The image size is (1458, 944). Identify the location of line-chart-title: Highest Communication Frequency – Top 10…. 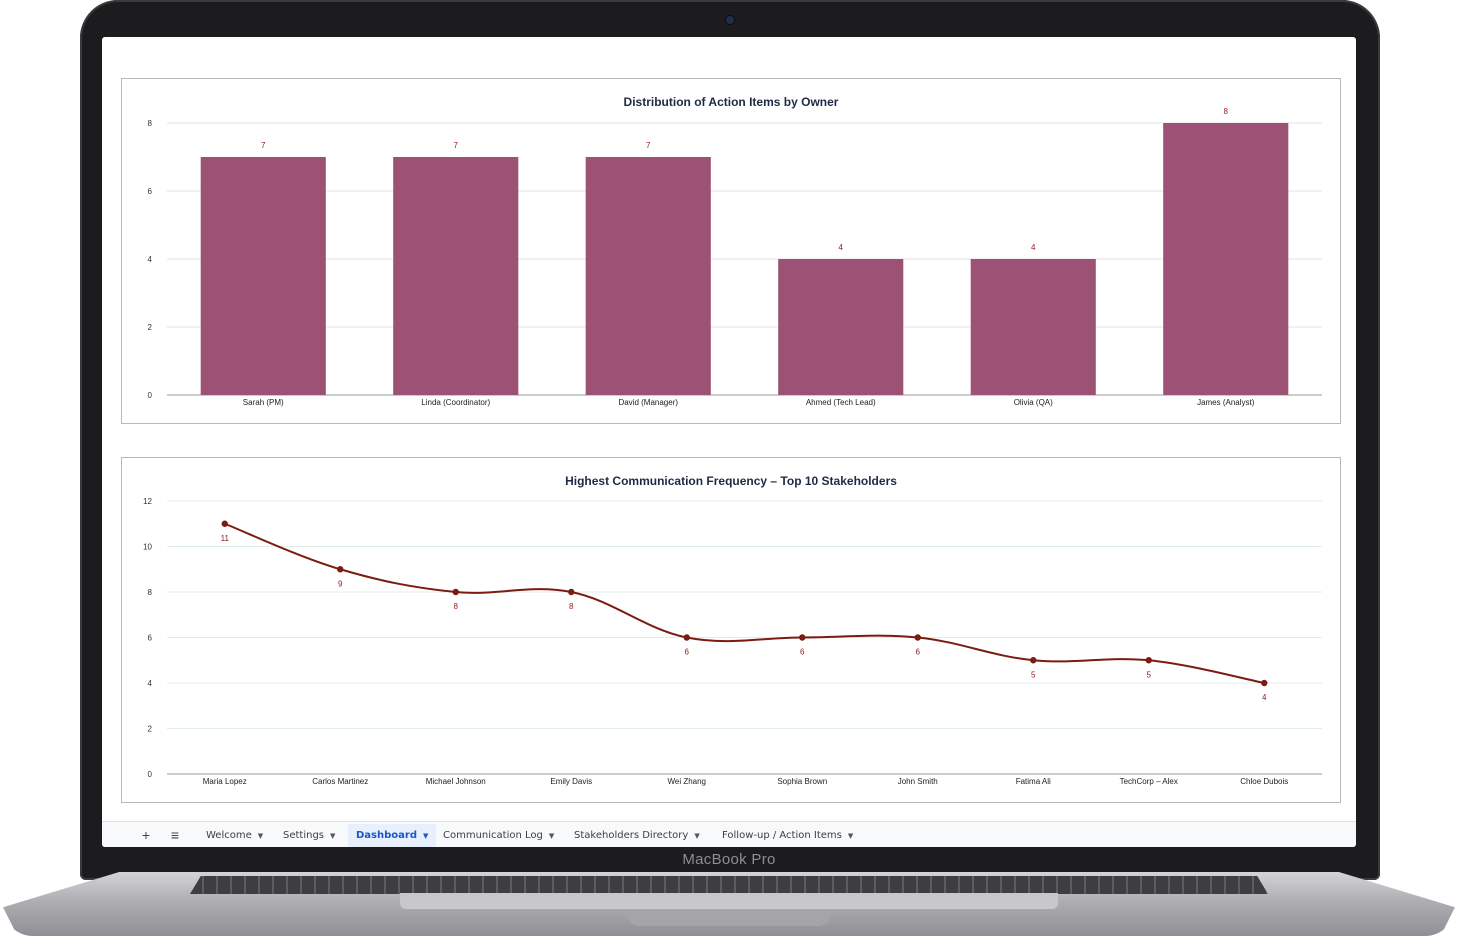
(731, 481).